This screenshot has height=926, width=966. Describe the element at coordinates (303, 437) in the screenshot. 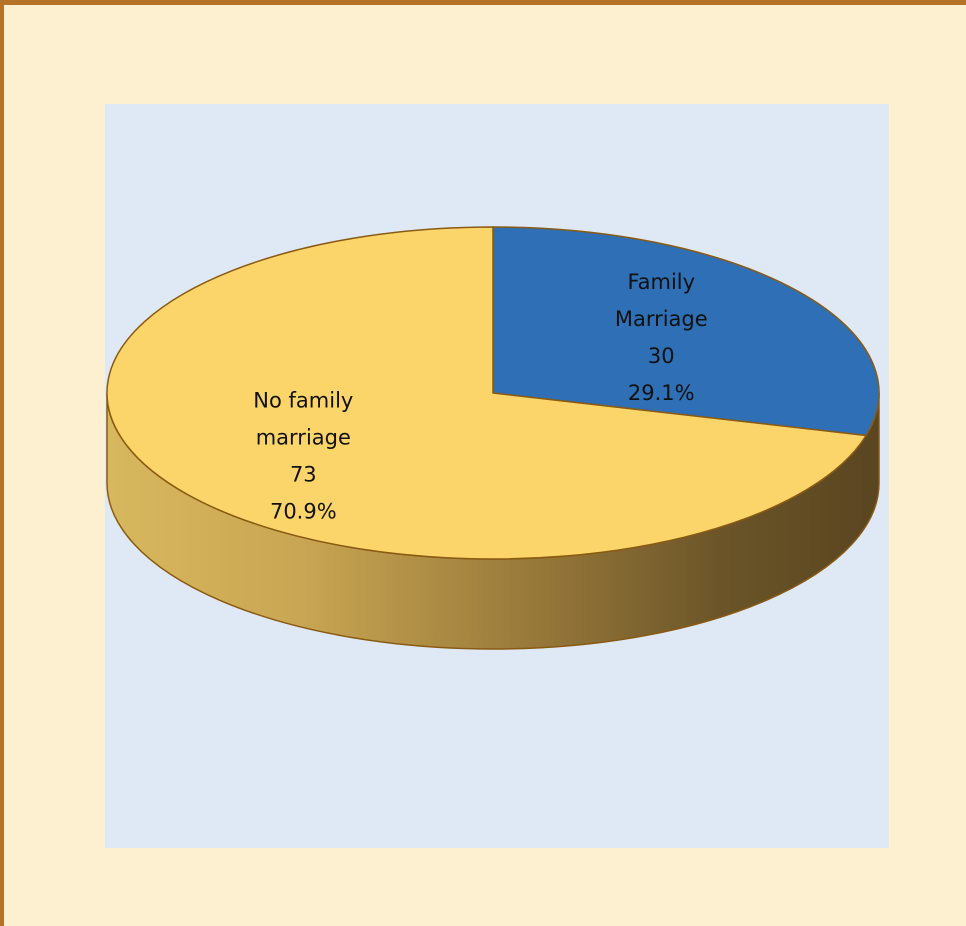

I see `slice-label-text: marriage` at that location.